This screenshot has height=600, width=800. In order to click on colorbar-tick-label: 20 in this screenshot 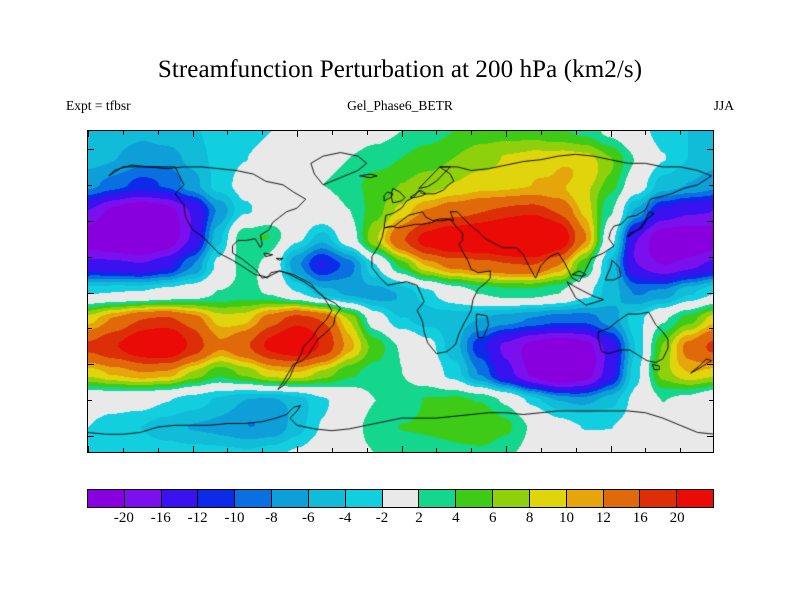, I will do `click(677, 518)`.